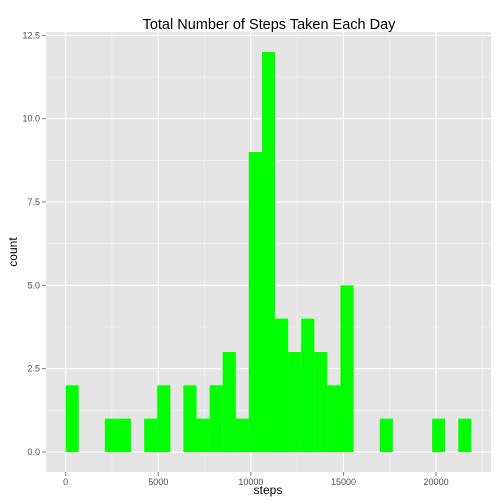  What do you see at coordinates (33, 369) in the screenshot?
I see `y-tick-label: 2.5` at bounding box center [33, 369].